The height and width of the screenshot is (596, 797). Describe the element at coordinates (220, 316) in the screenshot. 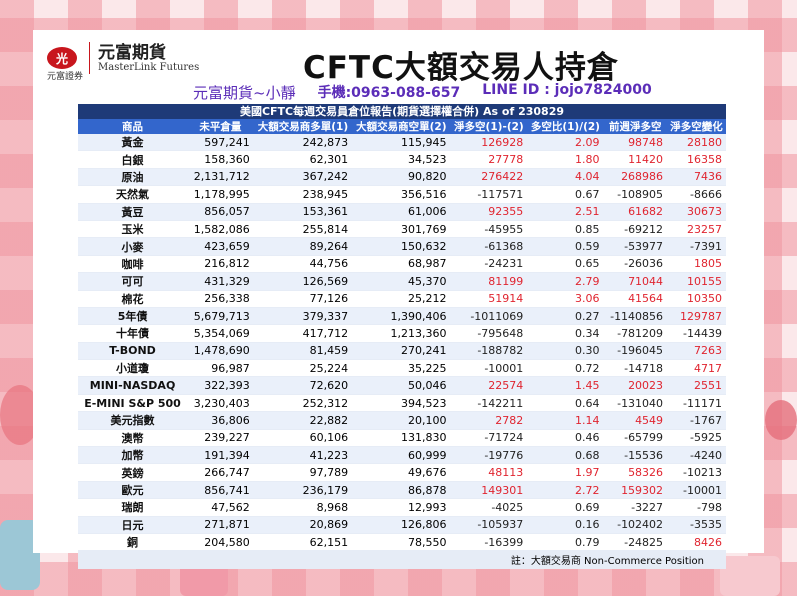

I see `table-cell: 5,679,713` at that location.